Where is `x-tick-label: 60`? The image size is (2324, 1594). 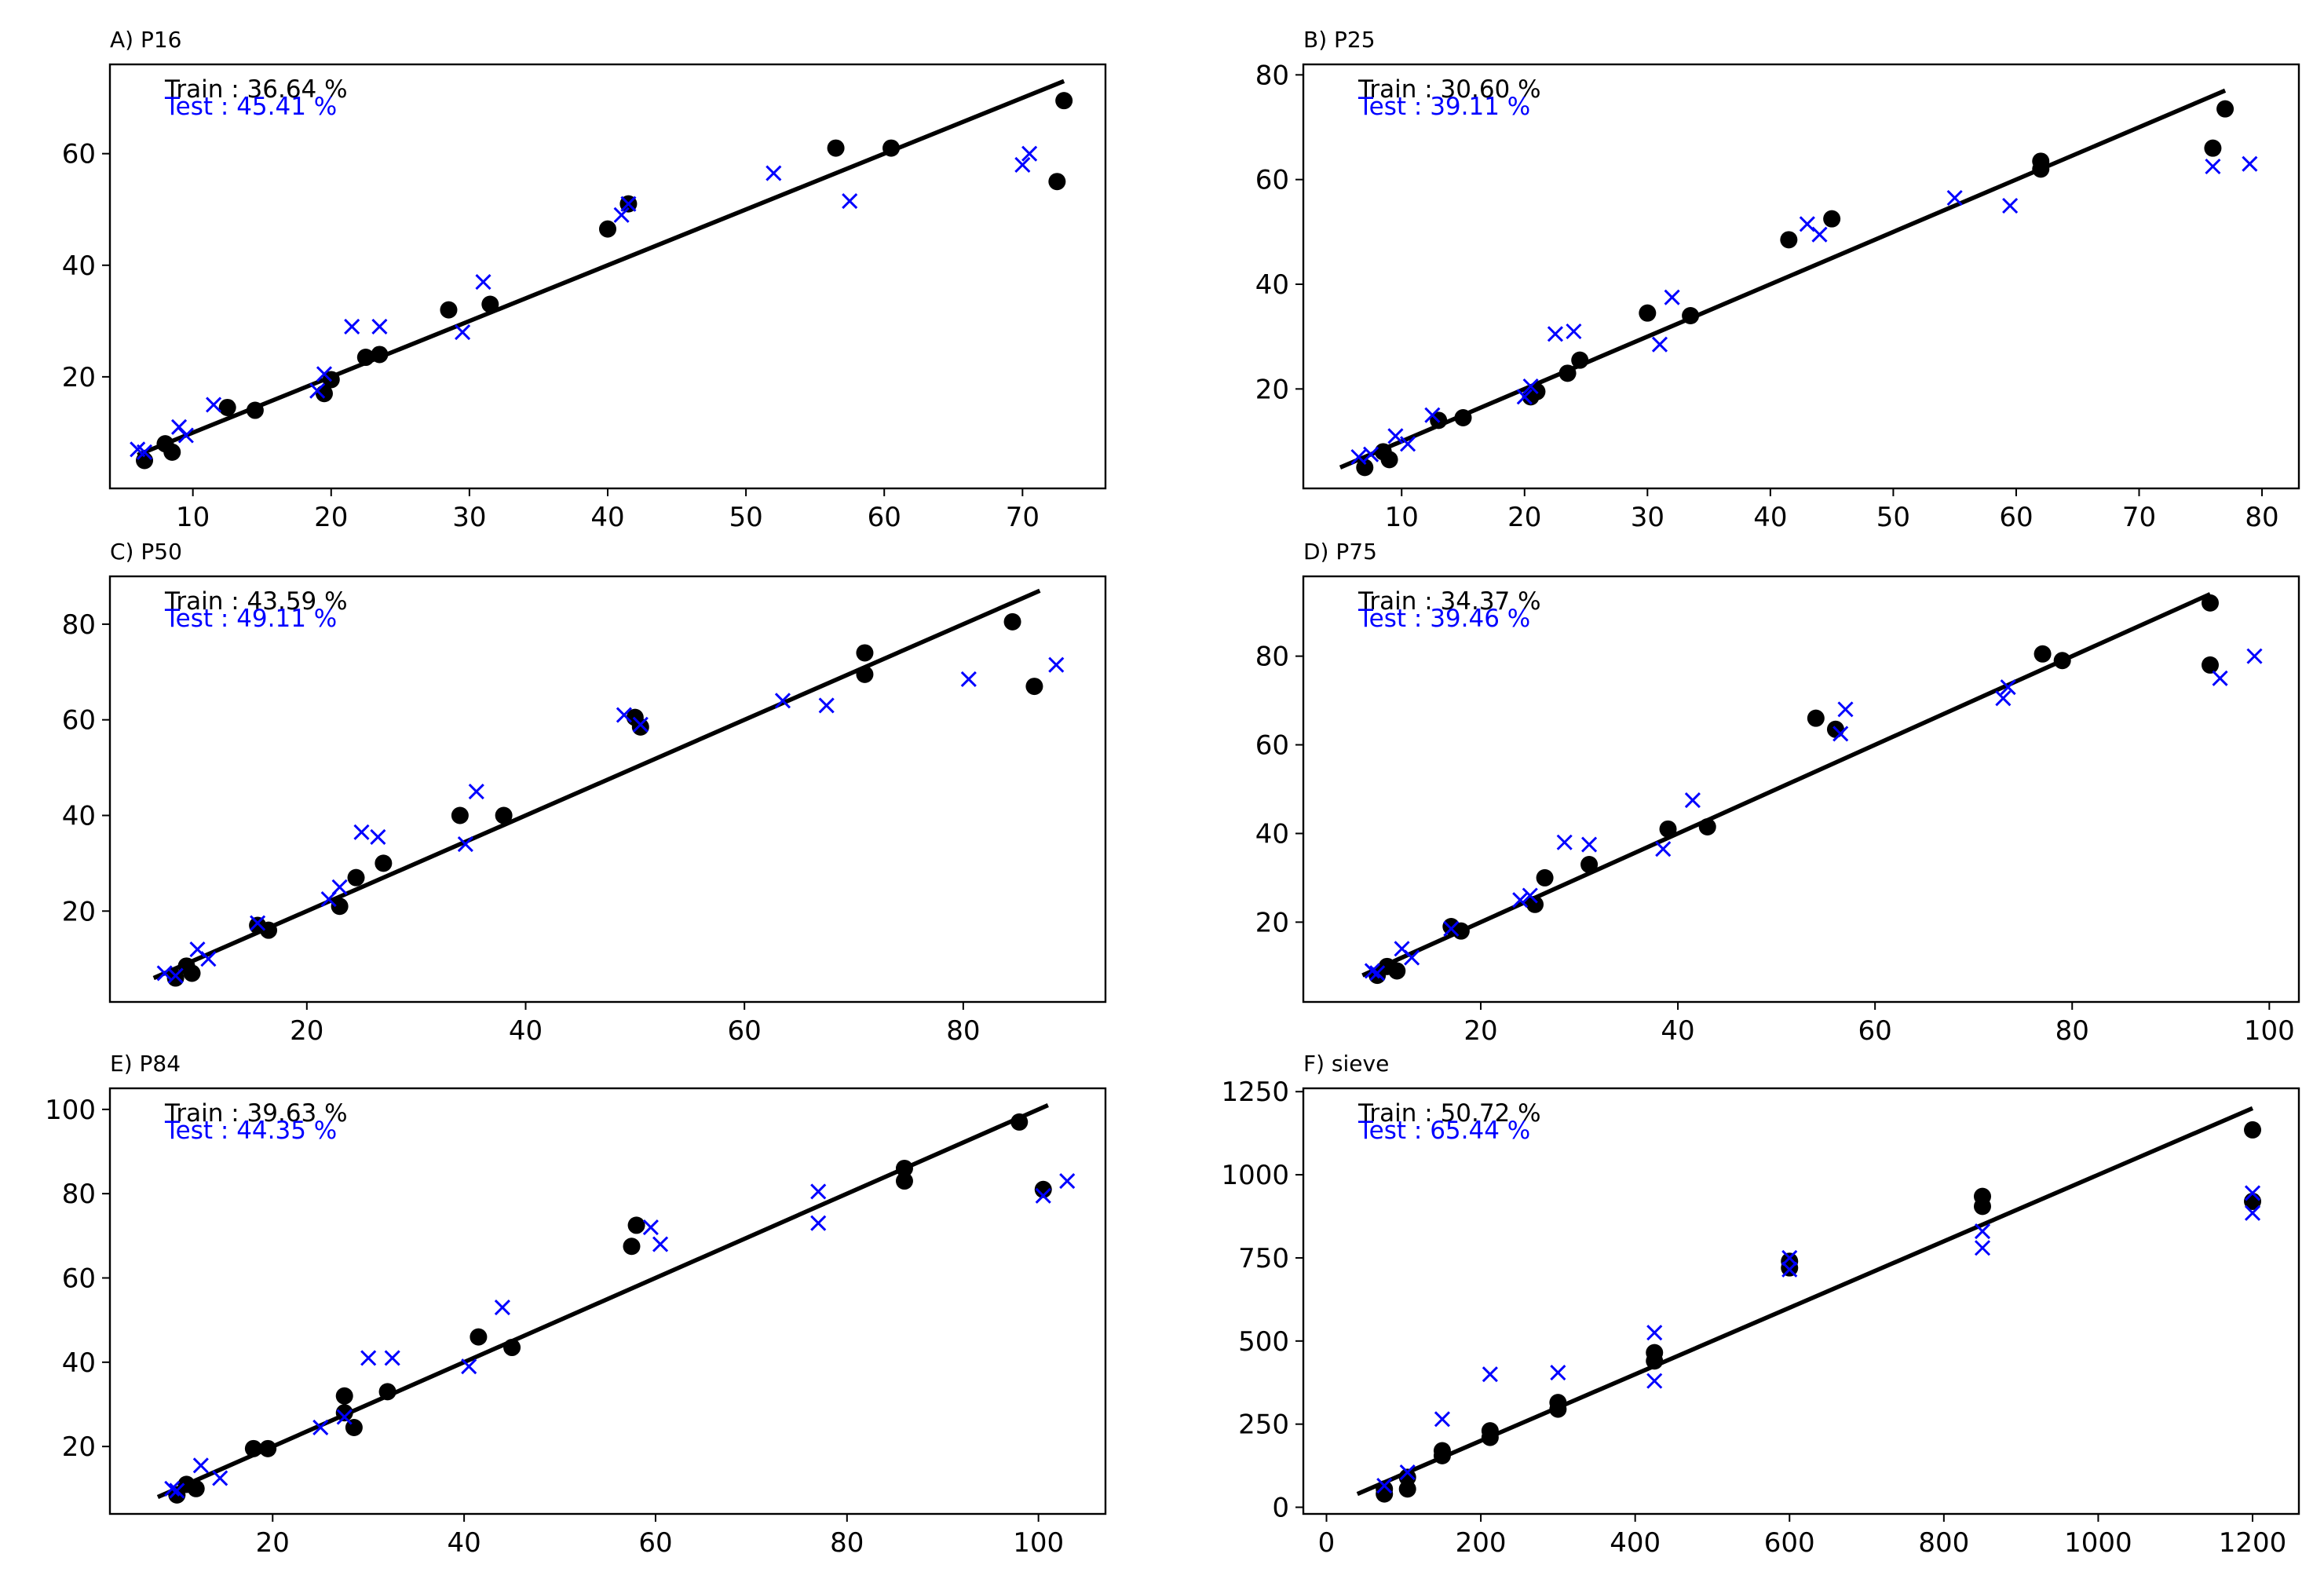 x-tick-label: 60 is located at coordinates (1875, 1031).